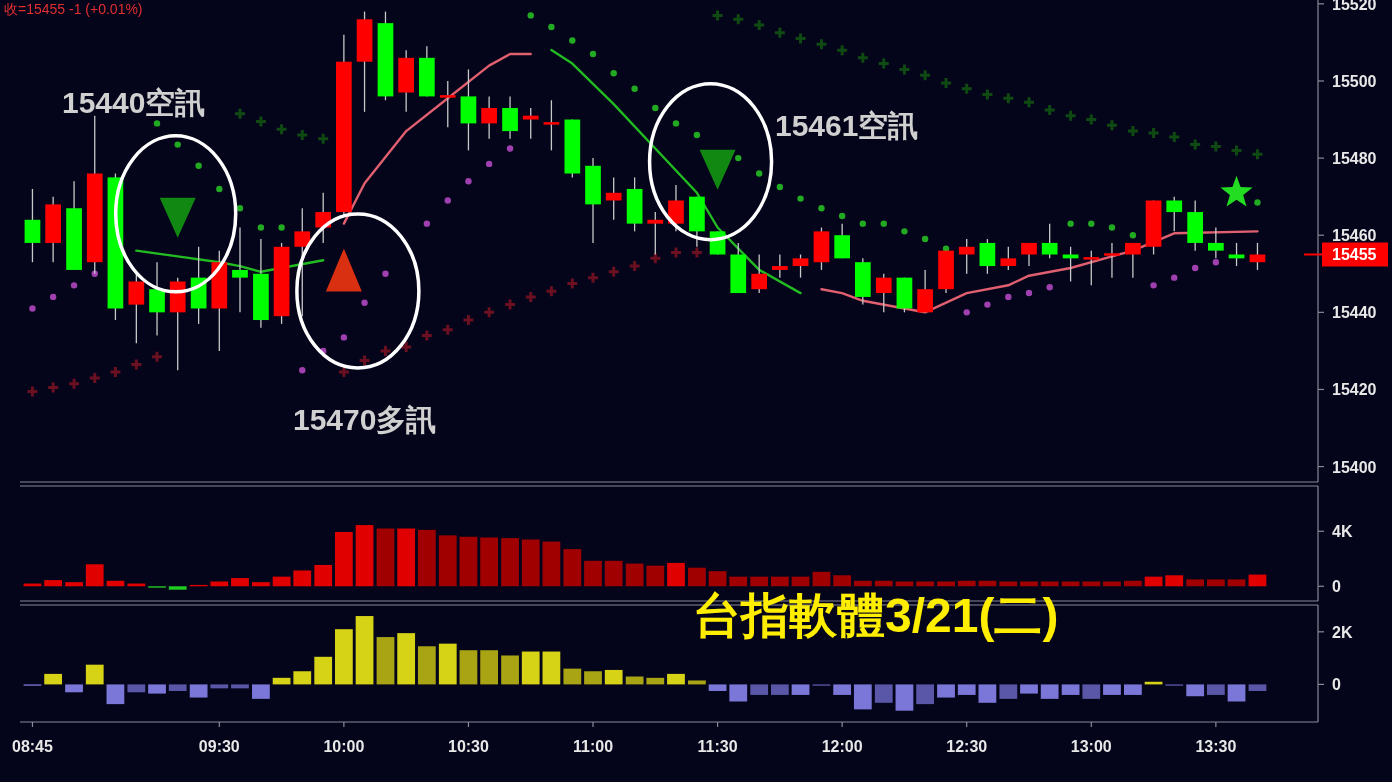 The height and width of the screenshot is (782, 1392). What do you see at coordinates (134, 102) in the screenshot?
I see `annotation: 15440空訊` at bounding box center [134, 102].